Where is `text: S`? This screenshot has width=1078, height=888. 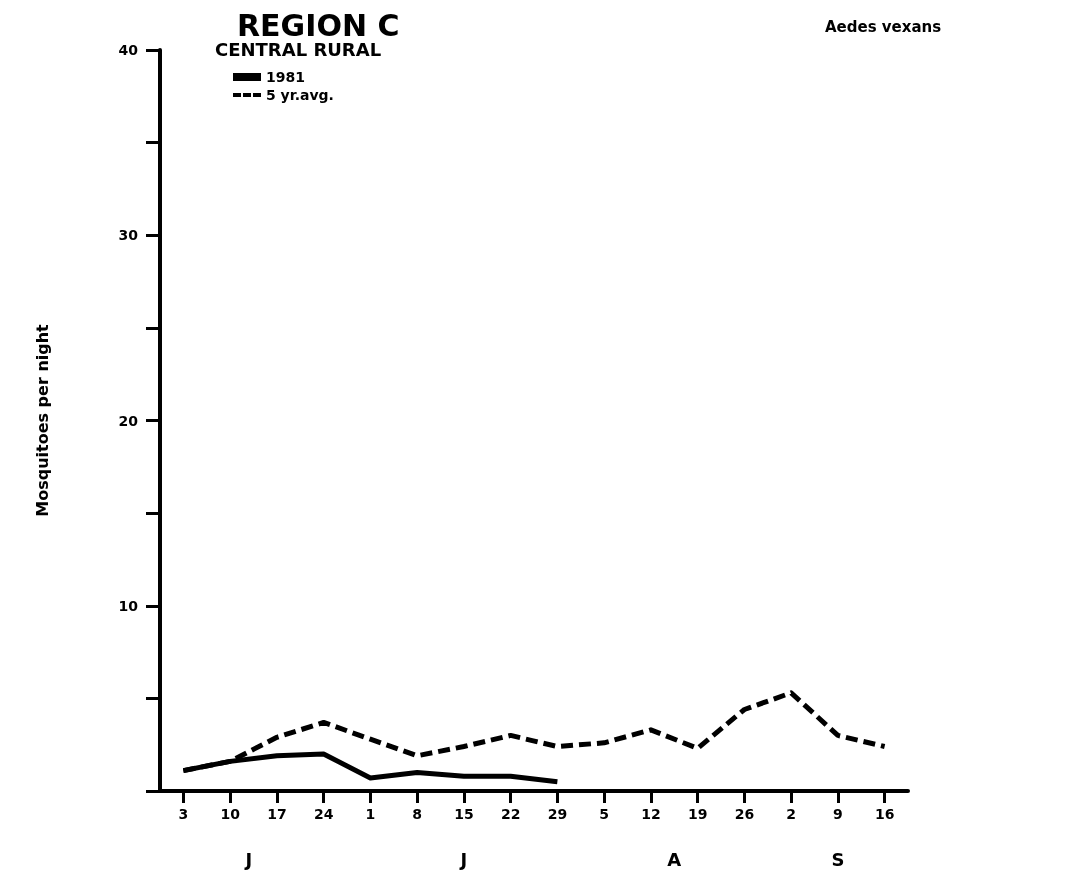
text: S is located at coordinates (838, 859).